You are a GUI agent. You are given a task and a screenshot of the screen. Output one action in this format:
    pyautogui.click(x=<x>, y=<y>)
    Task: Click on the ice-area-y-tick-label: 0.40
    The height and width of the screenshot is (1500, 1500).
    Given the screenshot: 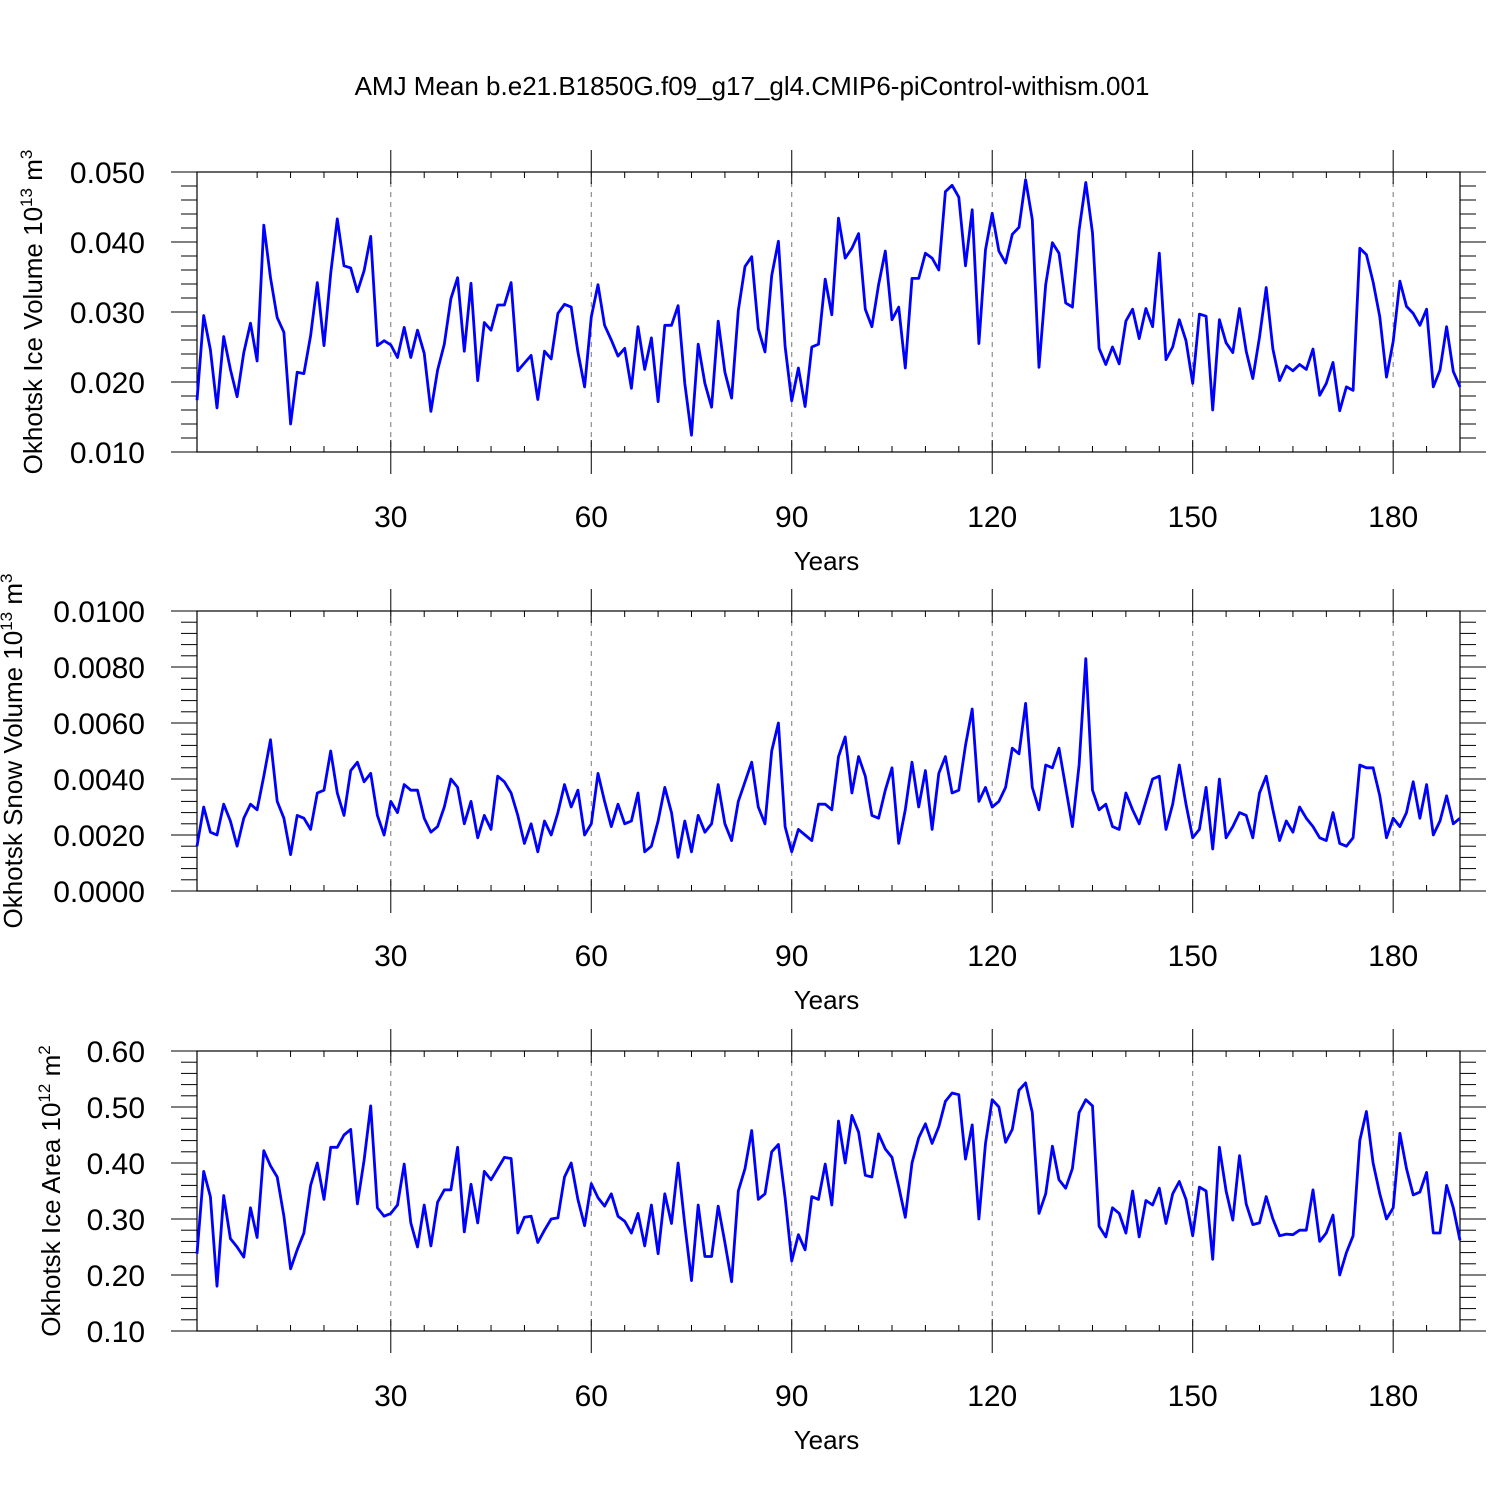 What is the action you would take?
    pyautogui.click(x=116, y=1164)
    